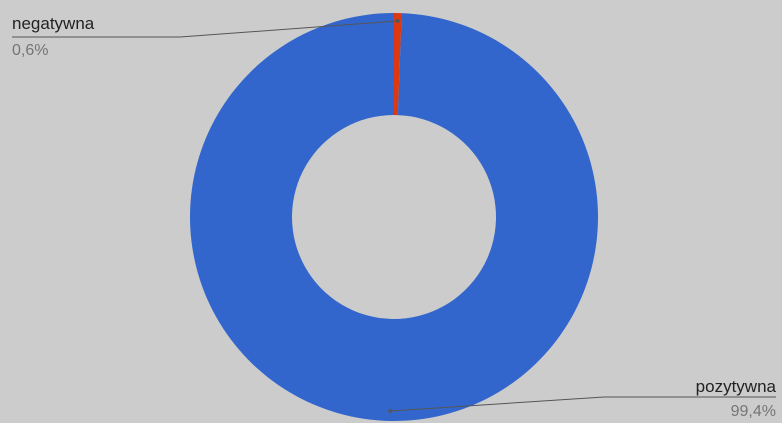  I want to click on slice-negatywna, so click(398, 64).